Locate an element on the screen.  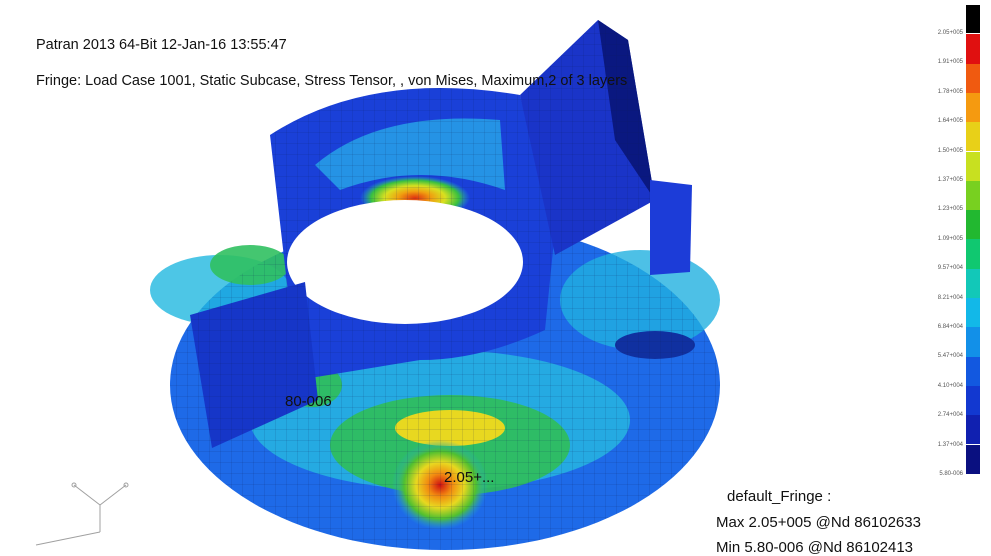
fringe-max-value: Max 2.05+005 @Nd 86102633 is located at coordinates (818, 522).